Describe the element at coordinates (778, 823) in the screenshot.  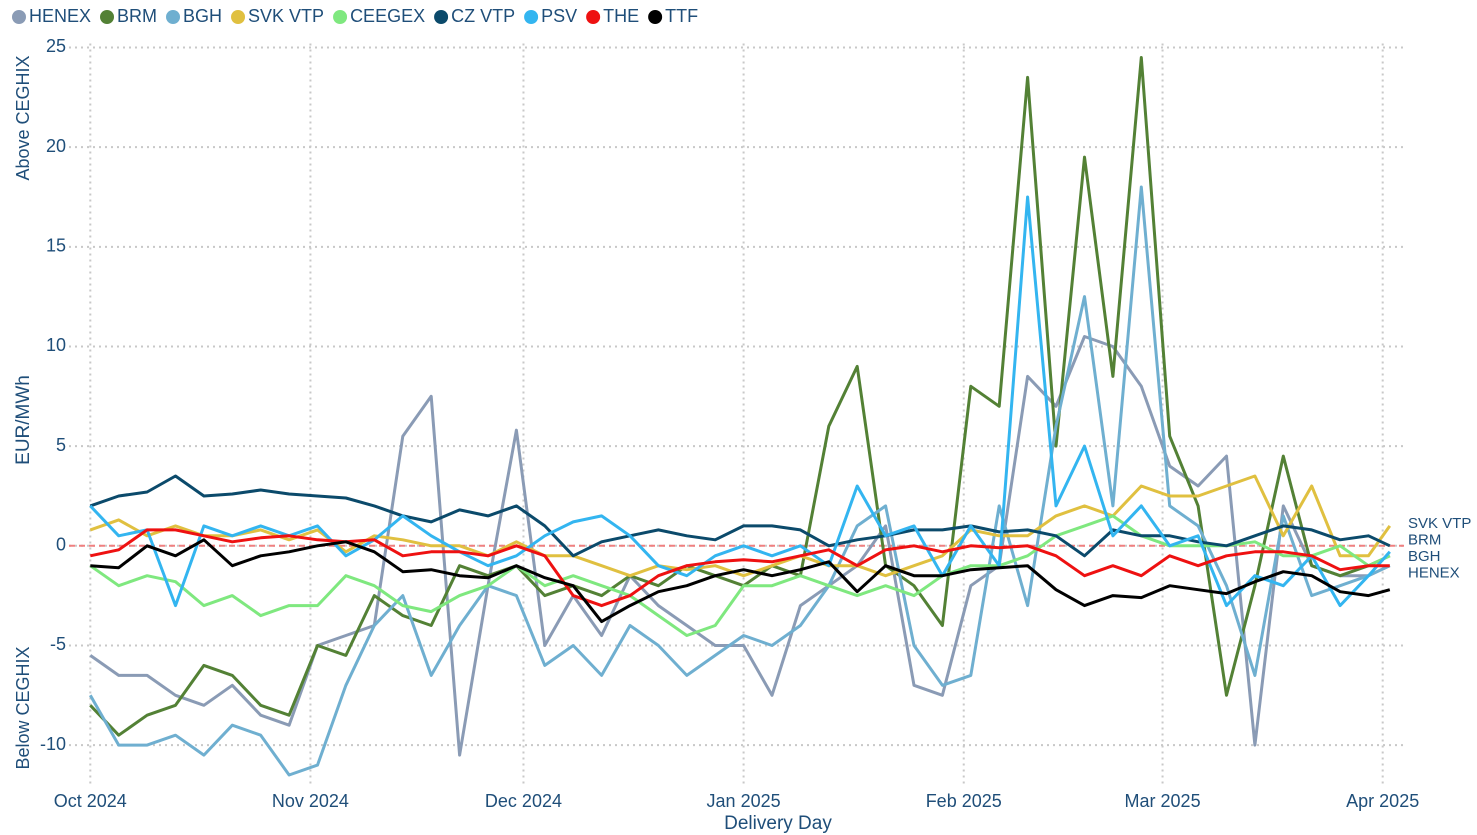
I see `x-axis-label: Delivery Day` at that location.